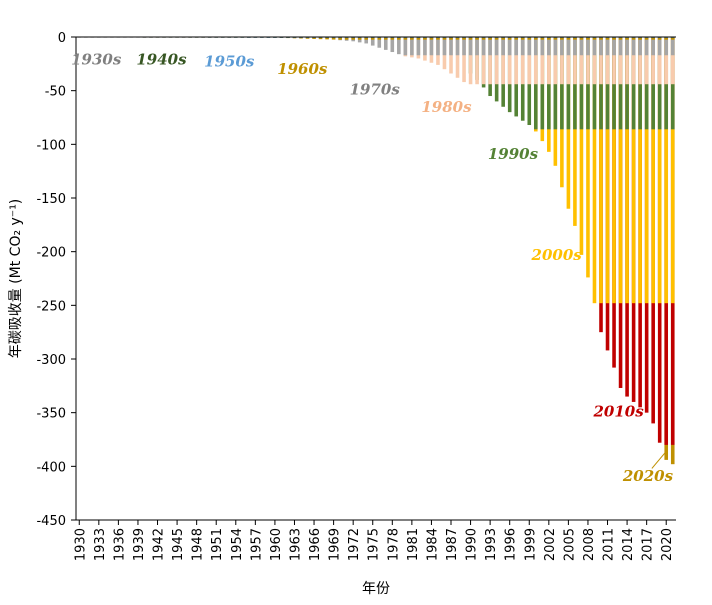 The width and height of the screenshot is (712, 605). What do you see at coordinates (562, 38) in the screenshot?
I see `bar-1960s-2004` at bounding box center [562, 38].